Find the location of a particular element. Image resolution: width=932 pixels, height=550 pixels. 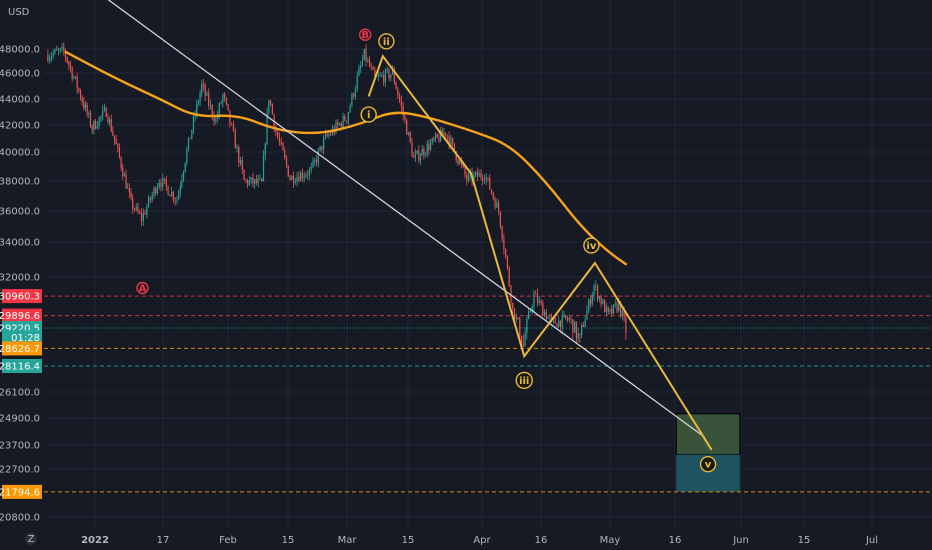

price-tick-label: 38000.0 is located at coordinates (20, 182).